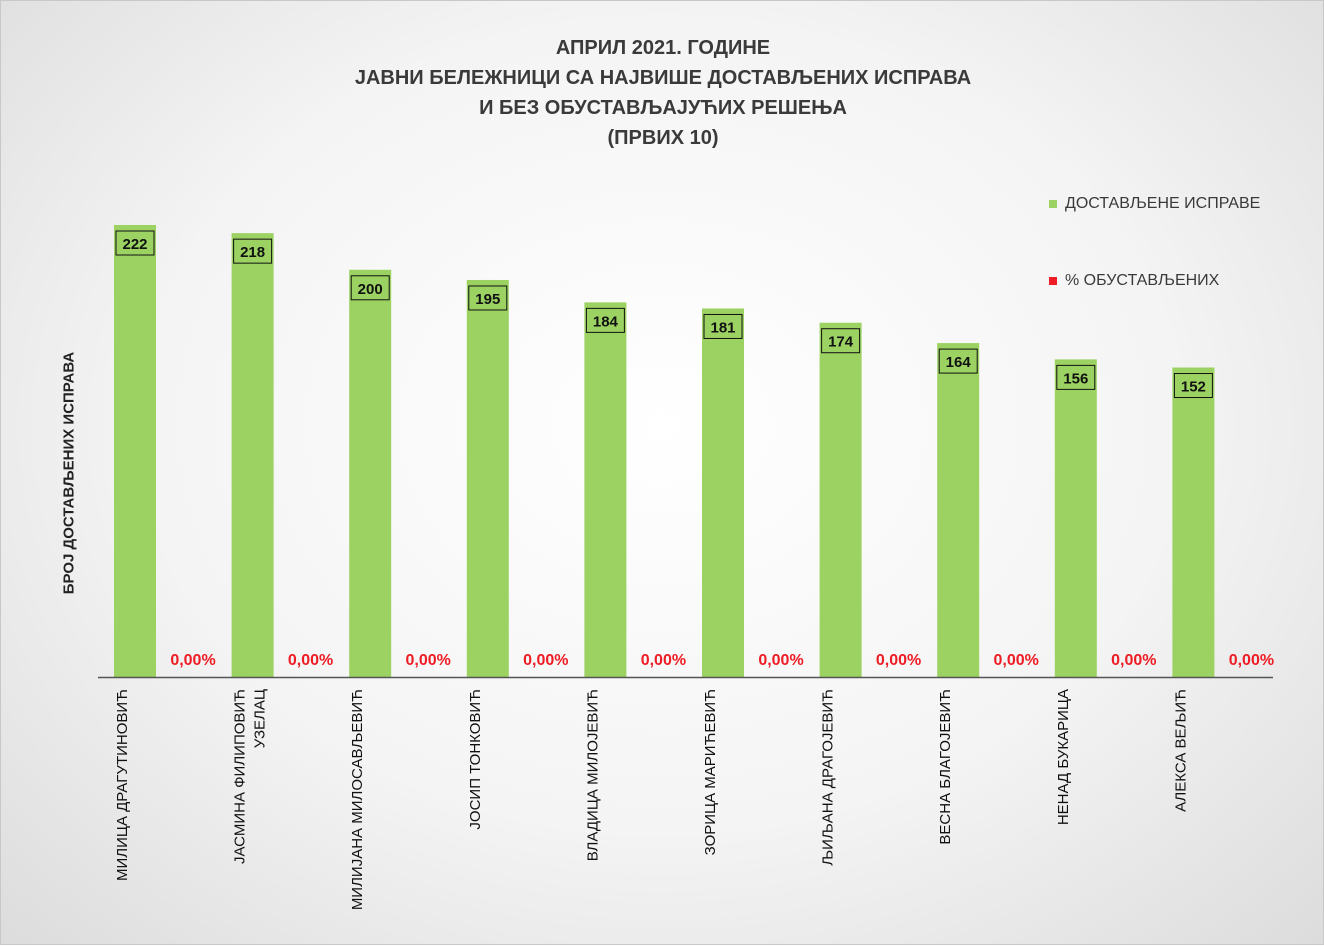 This screenshot has width=1324, height=946. Describe the element at coordinates (122, 785) in the screenshot. I see `x-tick-label: МИЛИЦА ДРАГУТИНОВИЋ` at that location.